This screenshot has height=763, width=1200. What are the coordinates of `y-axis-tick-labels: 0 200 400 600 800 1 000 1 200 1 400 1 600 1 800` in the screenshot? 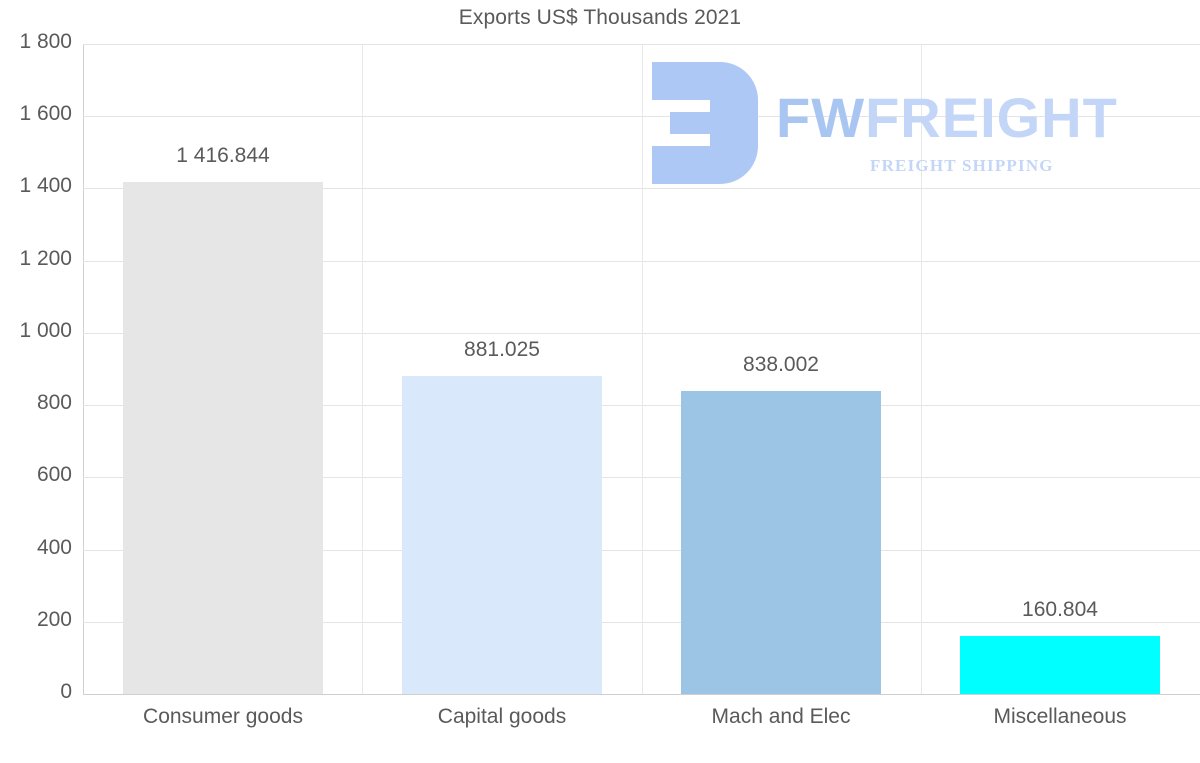 It's located at (36, 366).